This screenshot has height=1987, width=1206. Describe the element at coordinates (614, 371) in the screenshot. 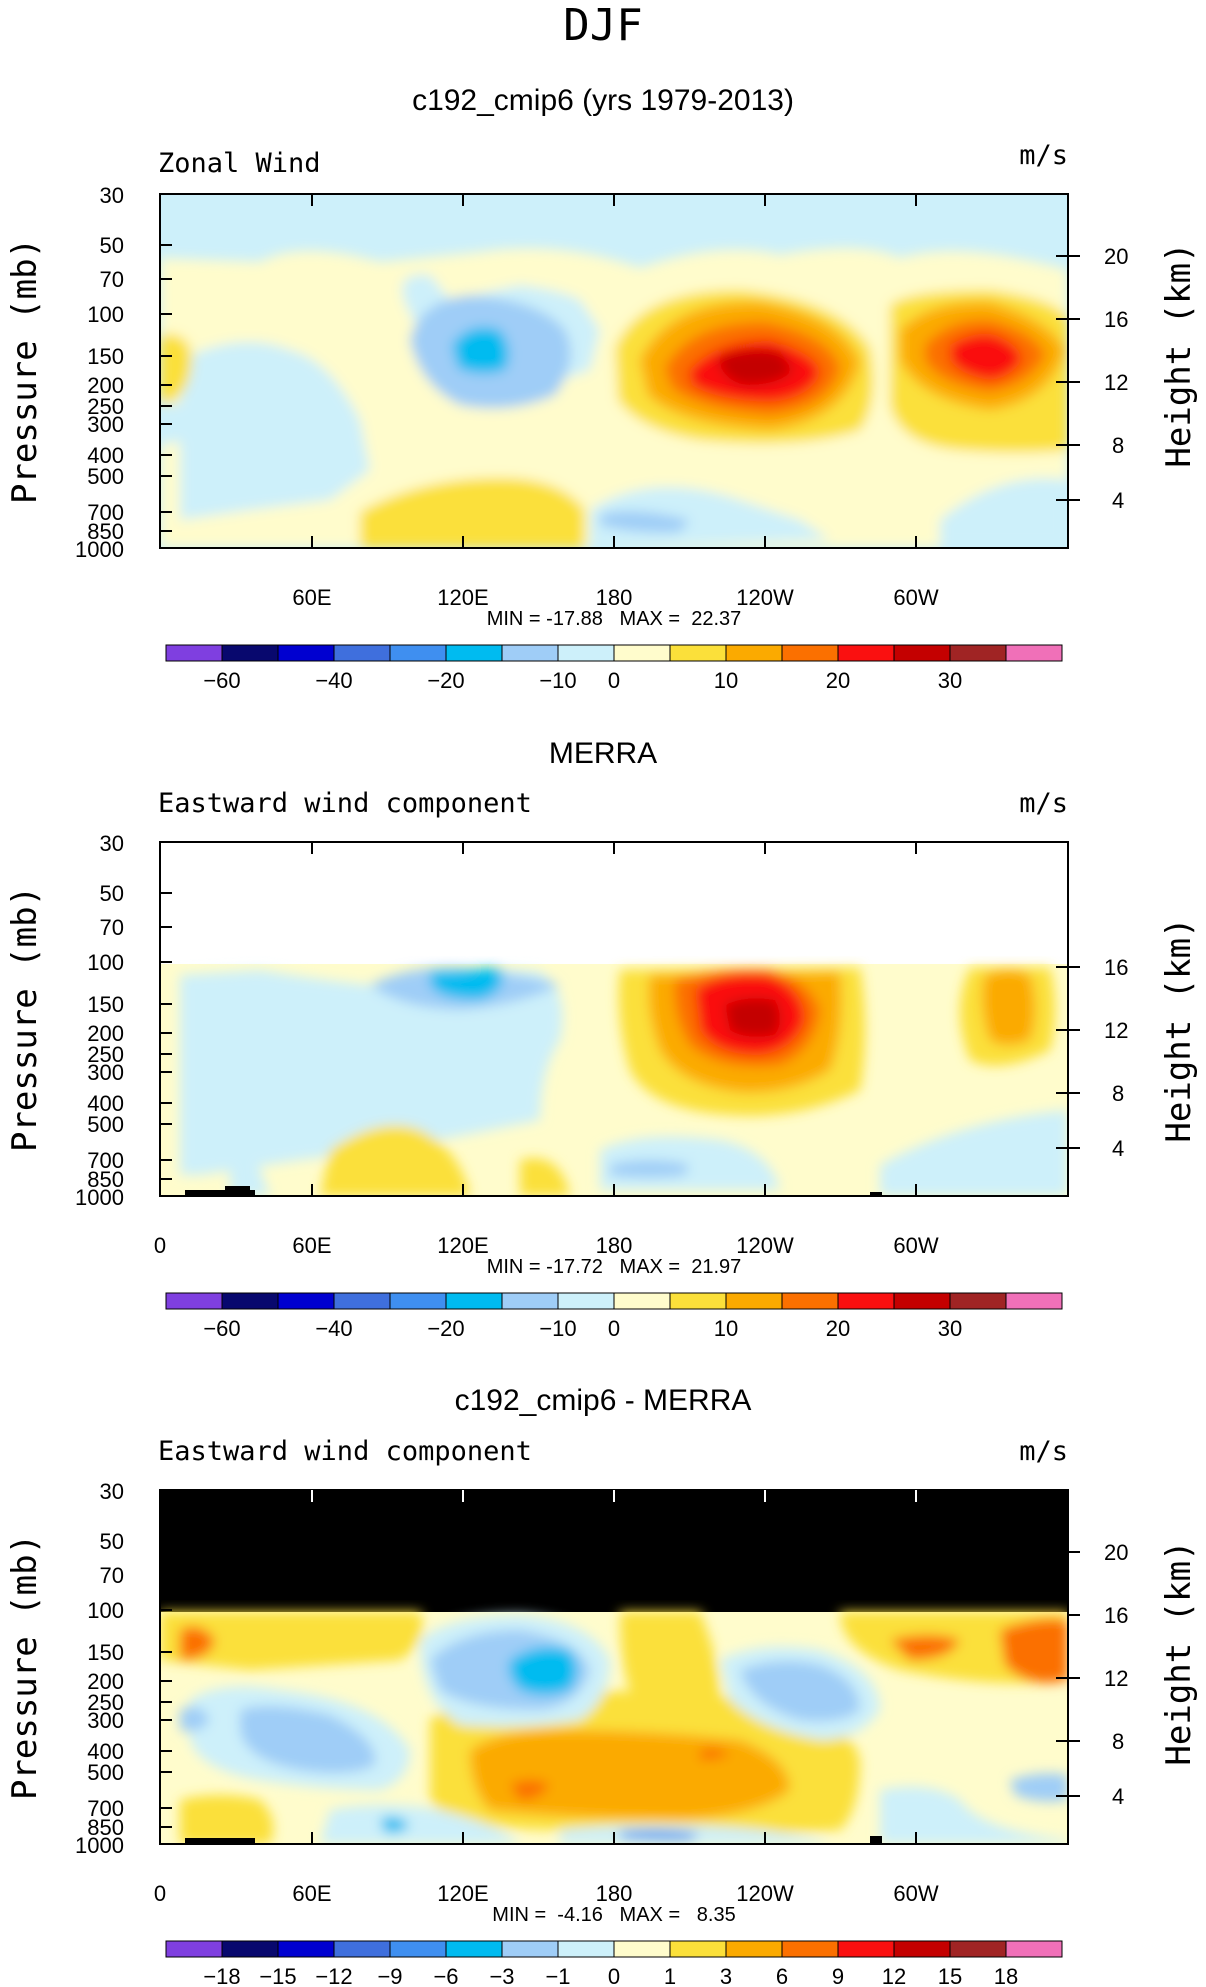

I see `contour-field` at that location.